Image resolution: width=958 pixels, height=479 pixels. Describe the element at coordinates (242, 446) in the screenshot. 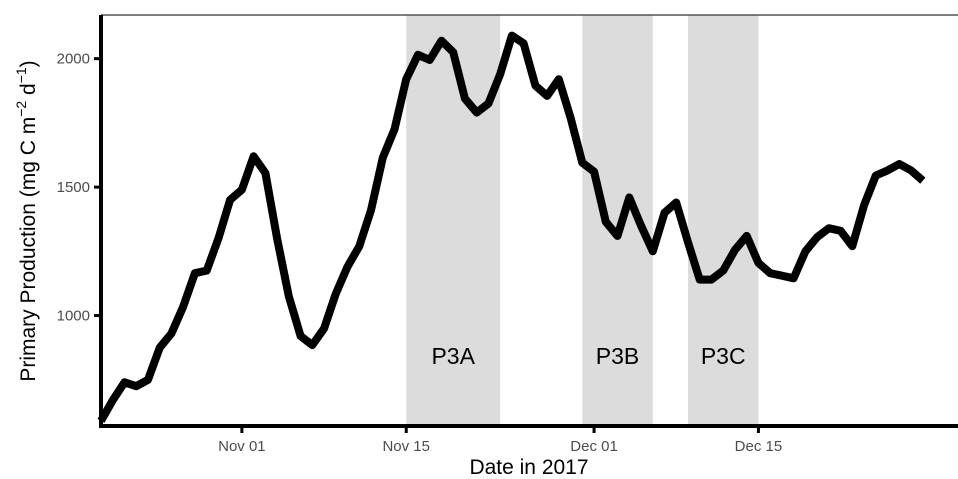

I see `x-tick-label: Nov 01` at that location.